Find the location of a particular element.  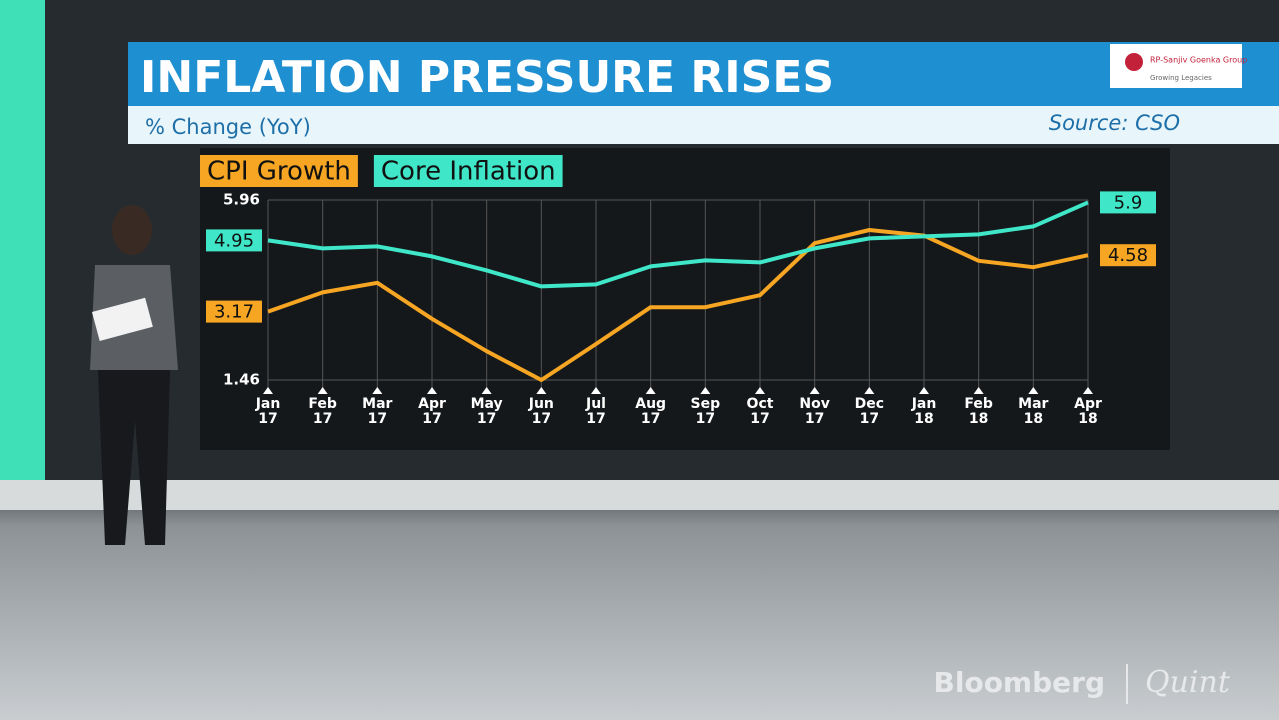

title-bar is located at coordinates (703, 74).